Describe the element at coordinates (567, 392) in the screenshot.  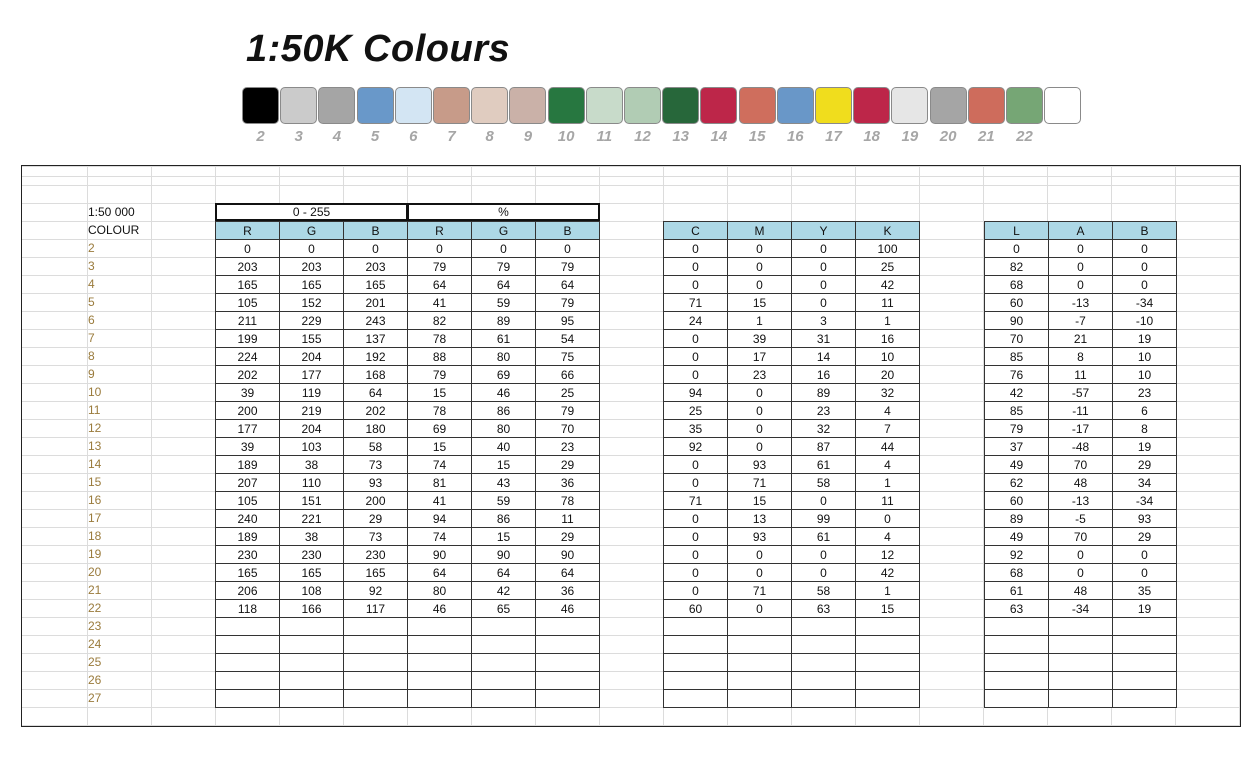
I see `rgb-value-cell: 25` at that location.